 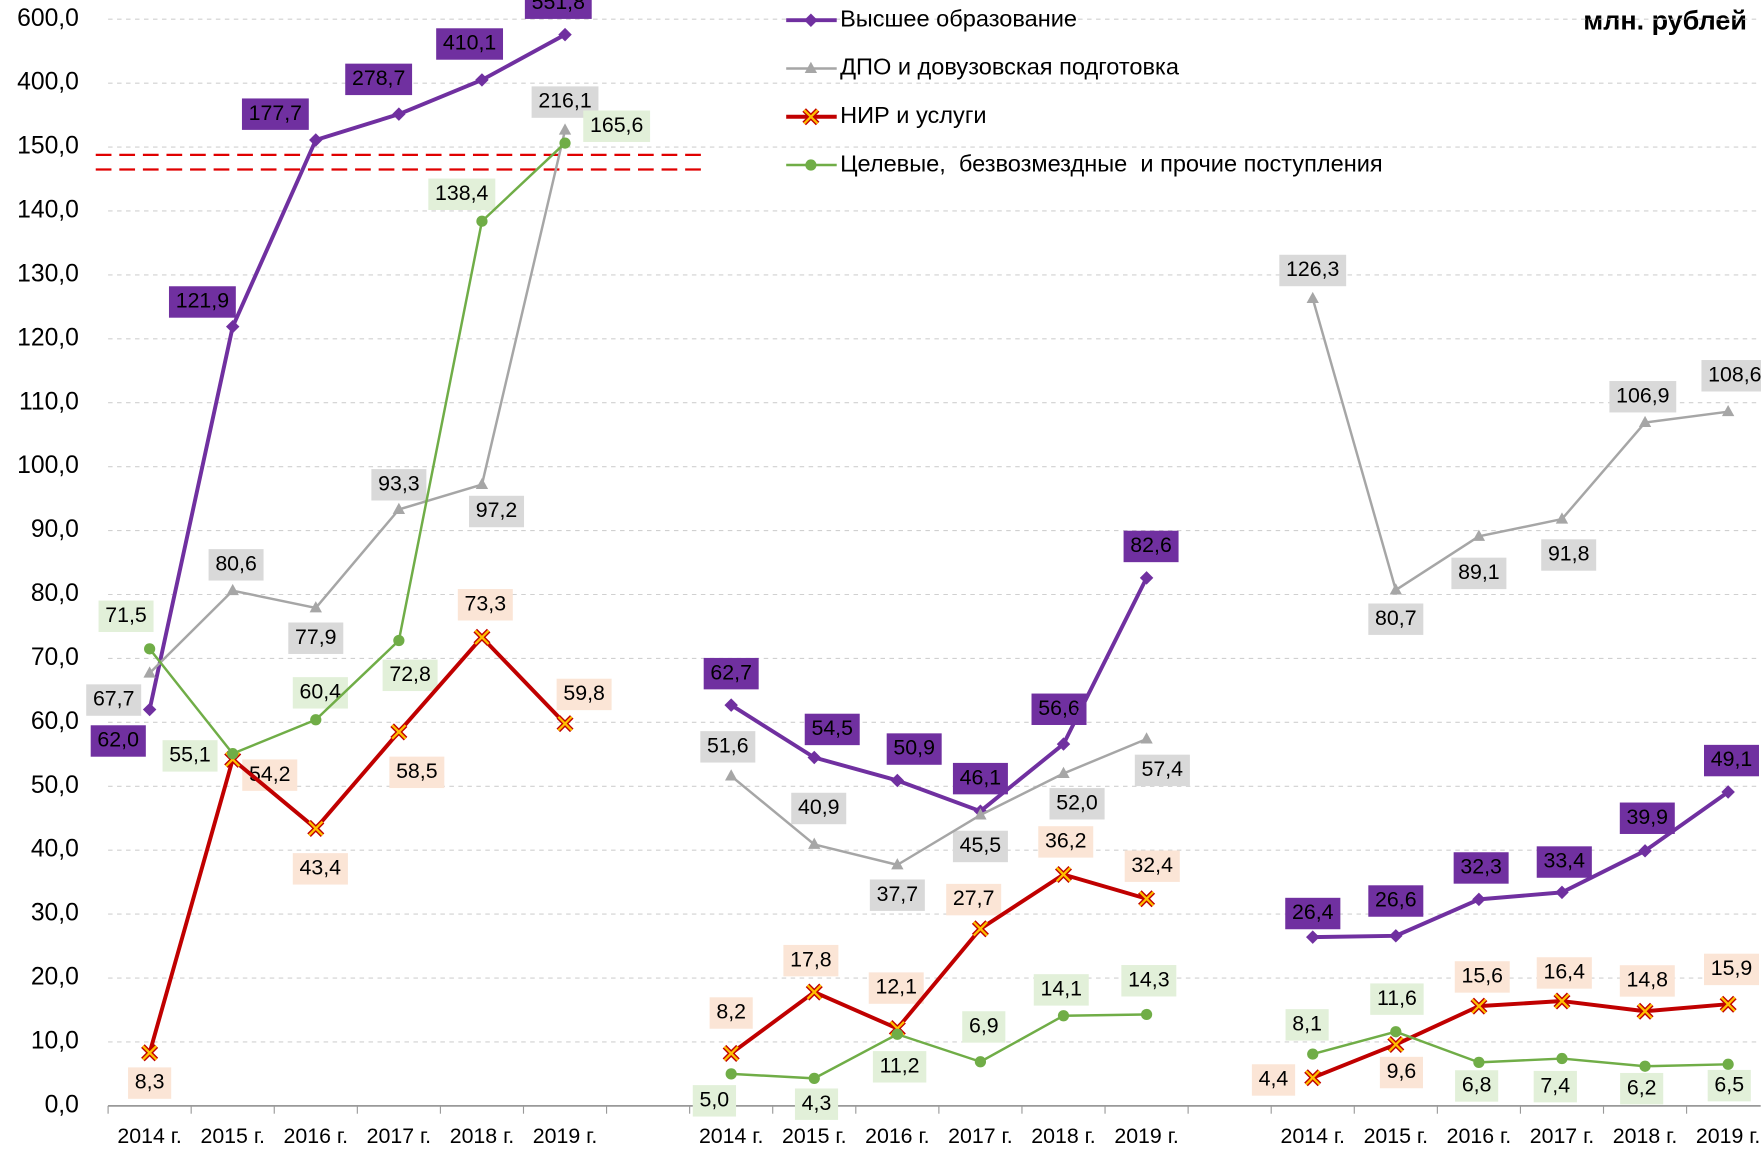 I want to click on data-label: 17,8, so click(x=811, y=960).